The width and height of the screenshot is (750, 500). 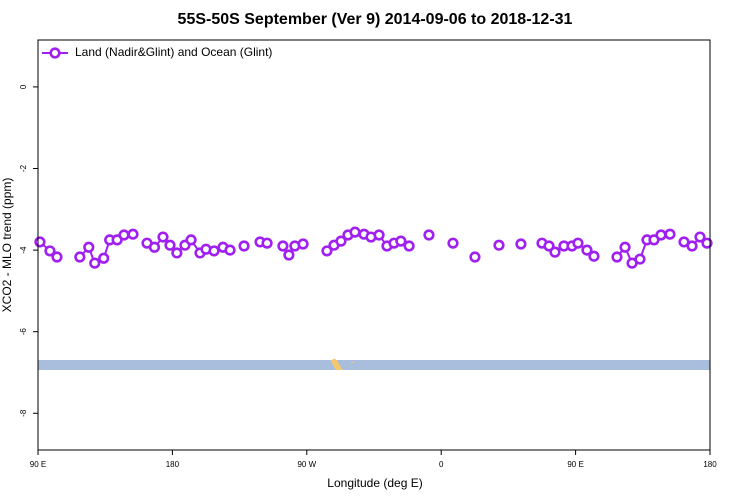 What do you see at coordinates (7, 245) in the screenshot?
I see `y-axis-label: XCO2 - MLO trend (ppm)` at bounding box center [7, 245].